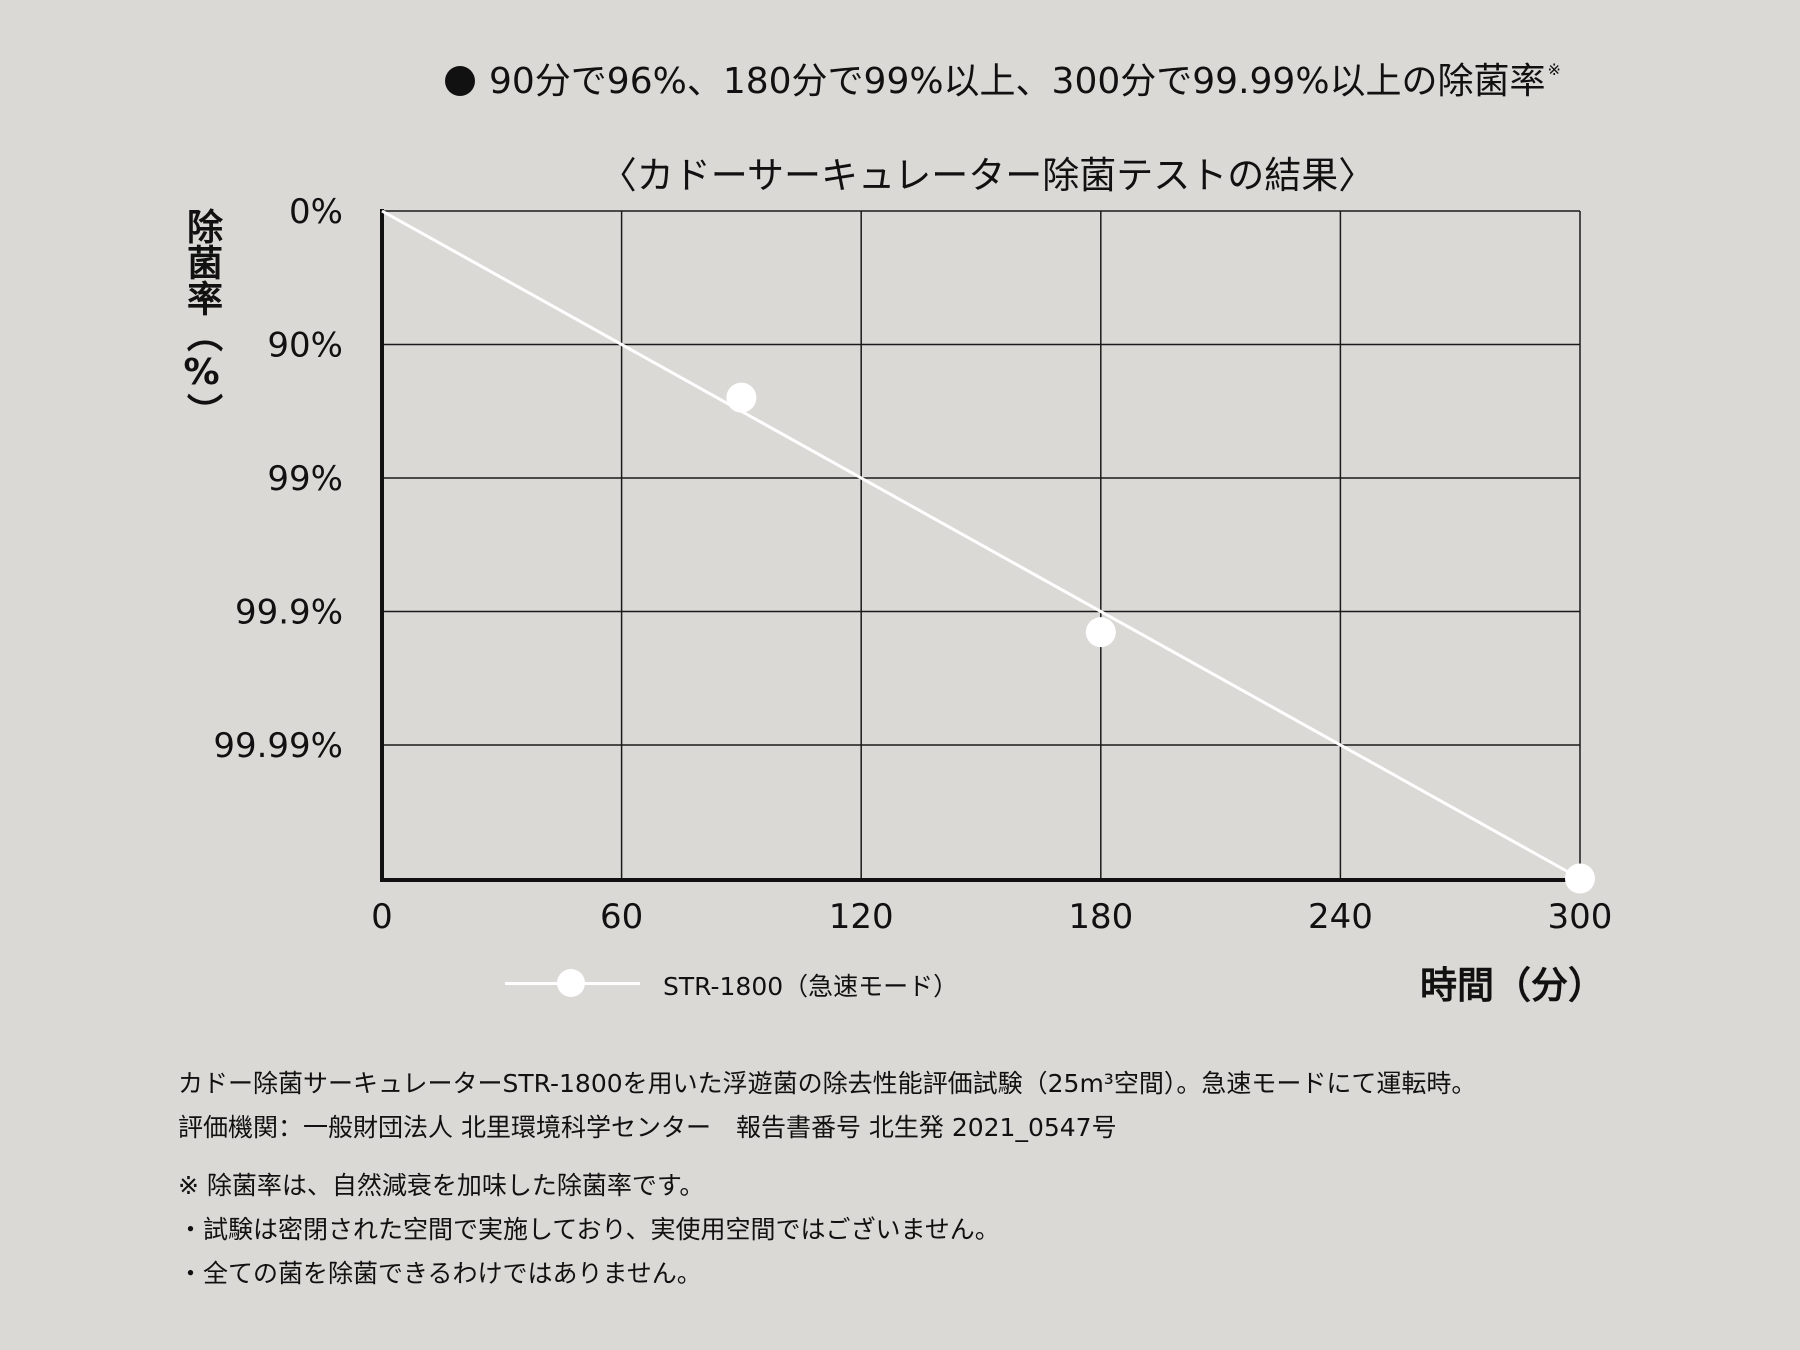 This screenshot has height=1350, width=1800. What do you see at coordinates (440, 1273) in the screenshot?
I see `note-not-all-bacteria: ・全ての菌を除菌できるわけではありません。` at bounding box center [440, 1273].